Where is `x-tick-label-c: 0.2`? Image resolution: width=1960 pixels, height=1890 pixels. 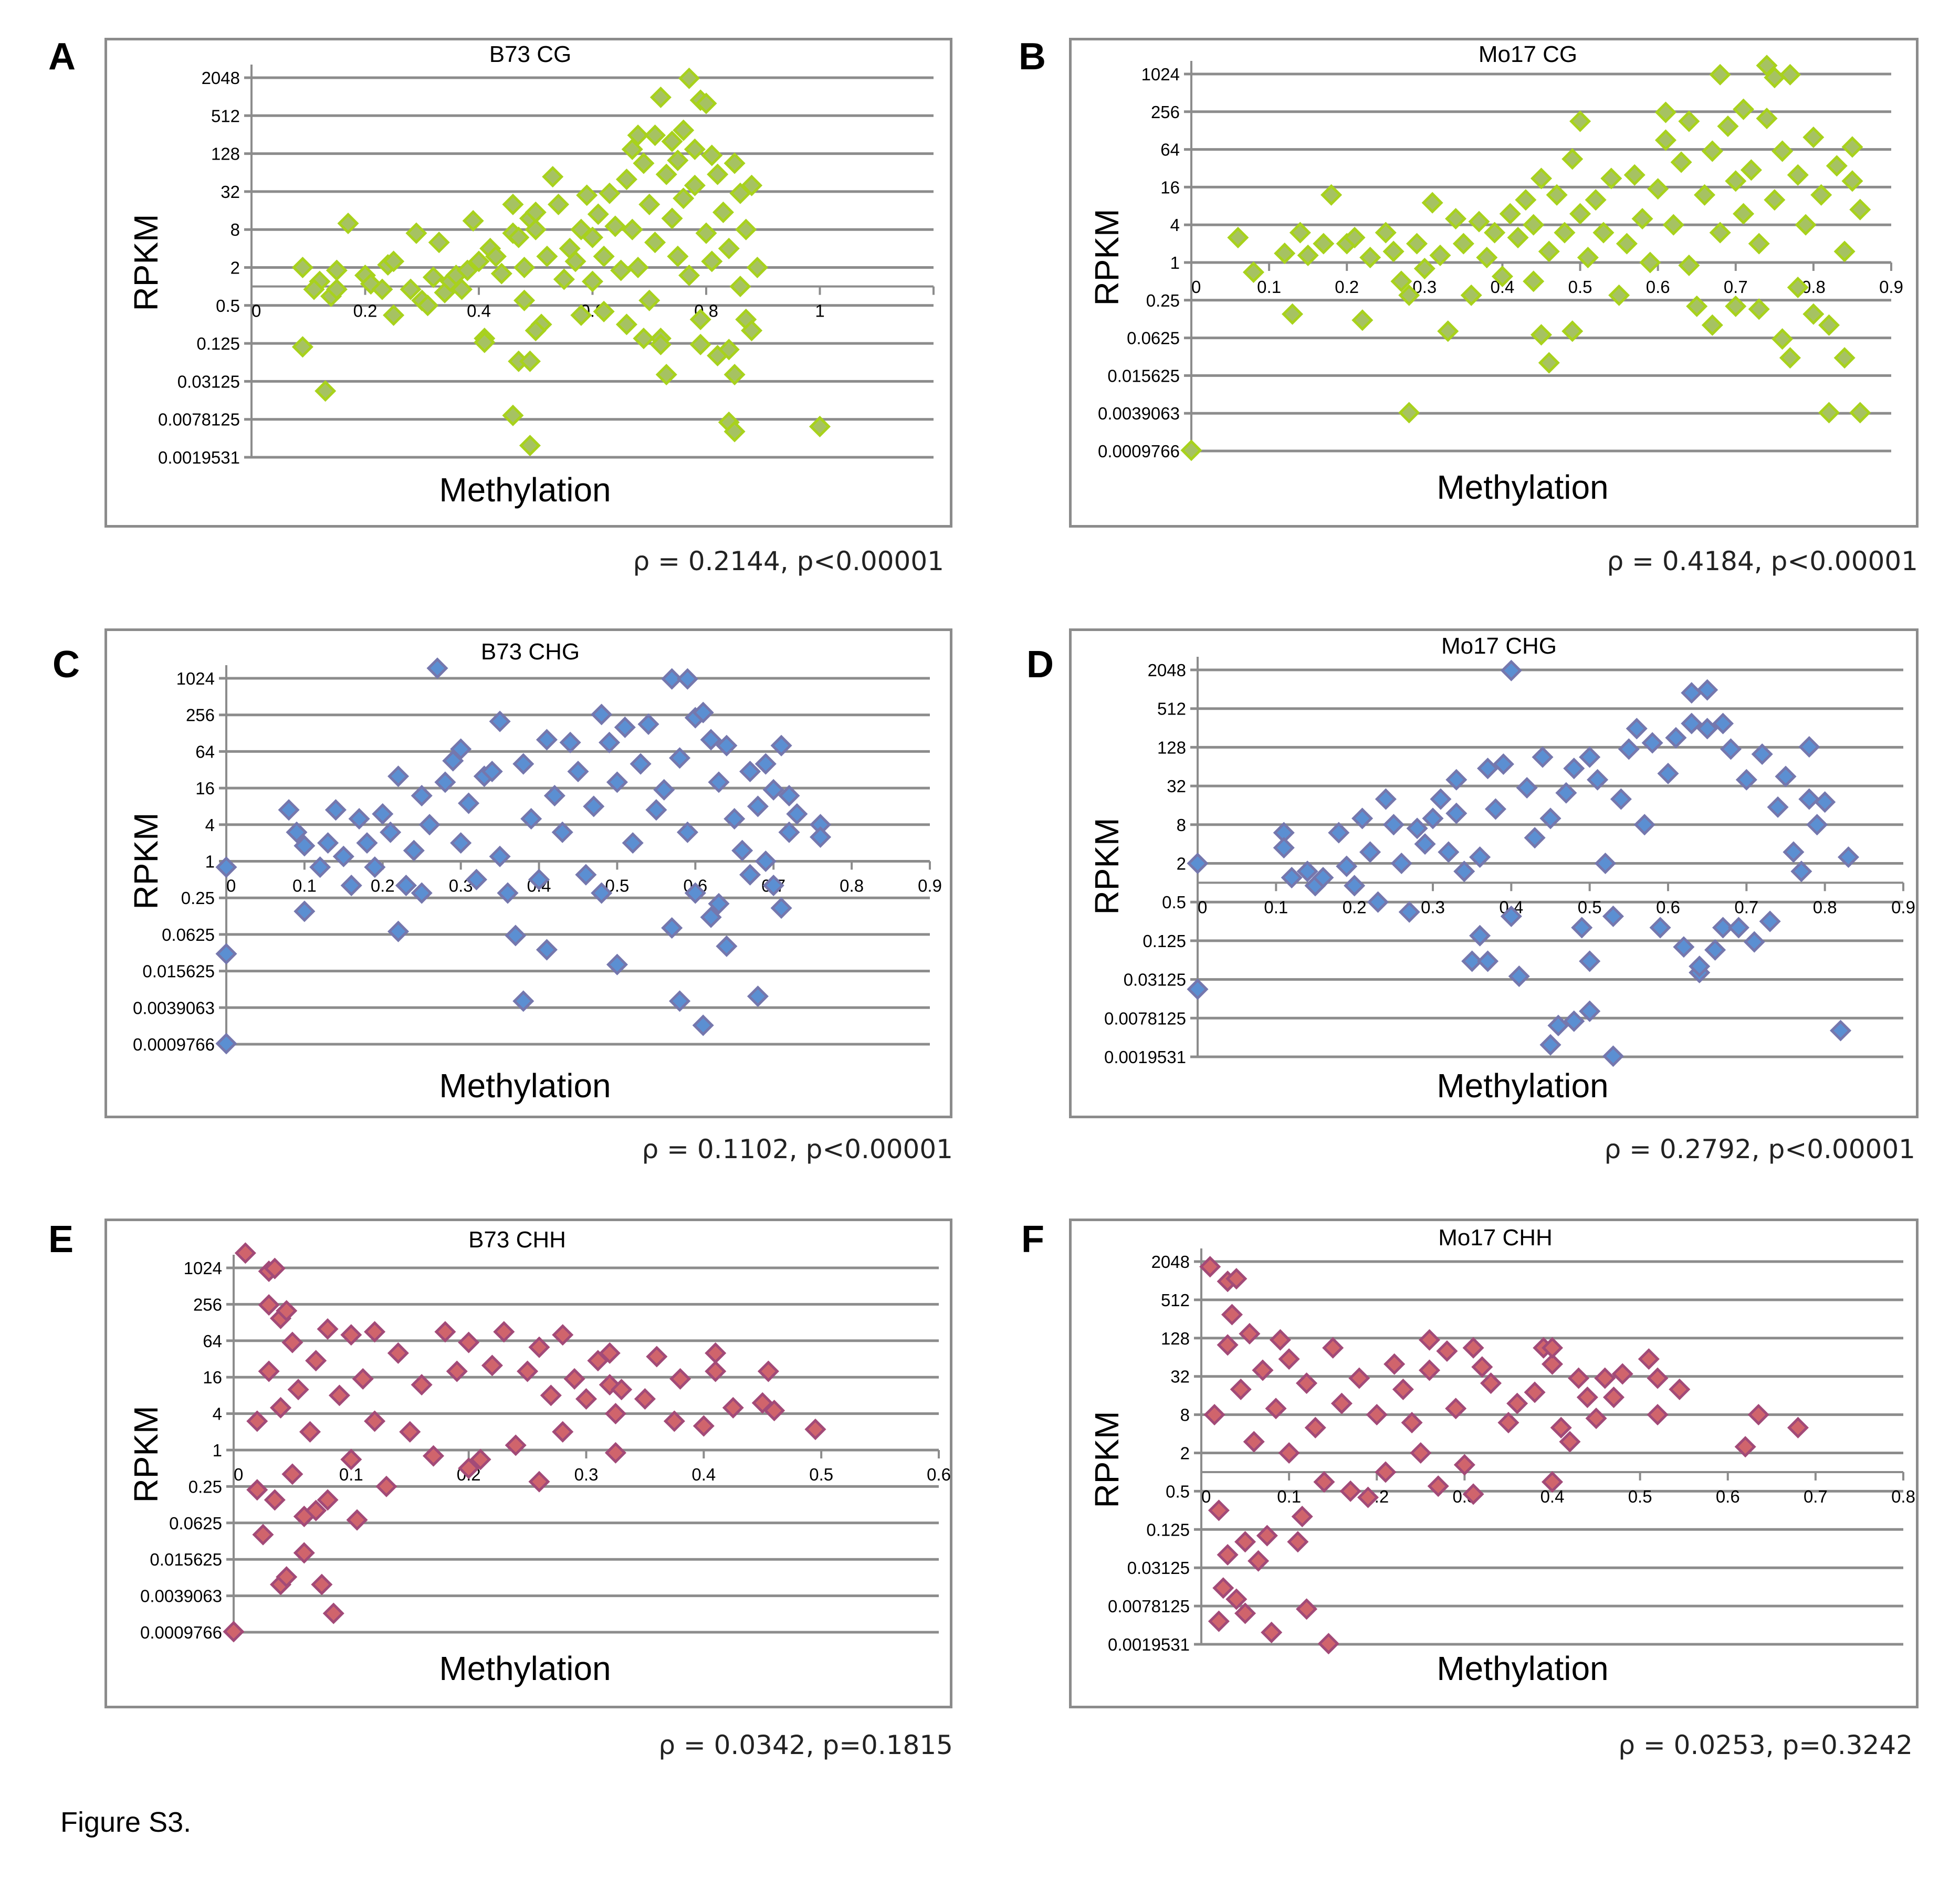
x-tick-label-c: 0.2 is located at coordinates (383, 886).